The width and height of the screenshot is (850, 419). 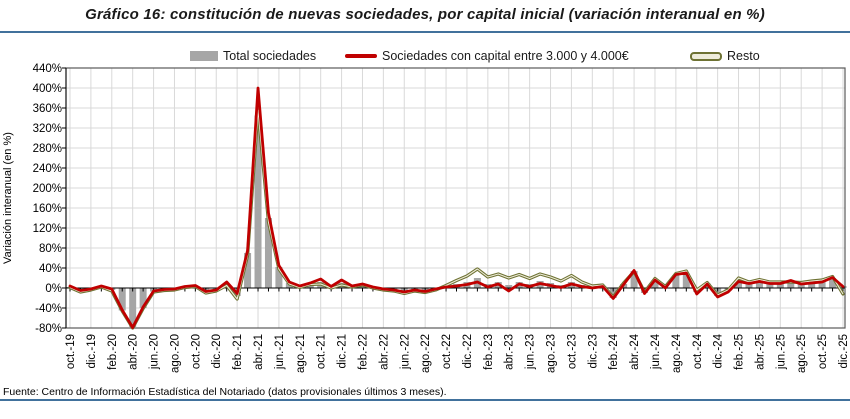 What do you see at coordinates (71, 351) in the screenshot?
I see `svg-text: oct.-19` at bounding box center [71, 351].